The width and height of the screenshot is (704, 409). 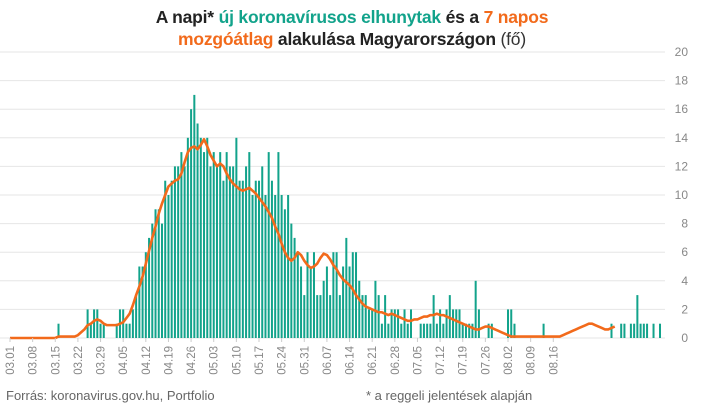 What do you see at coordinates (373, 360) in the screenshot?
I see `x-tick-label: 06.21` at bounding box center [373, 360].